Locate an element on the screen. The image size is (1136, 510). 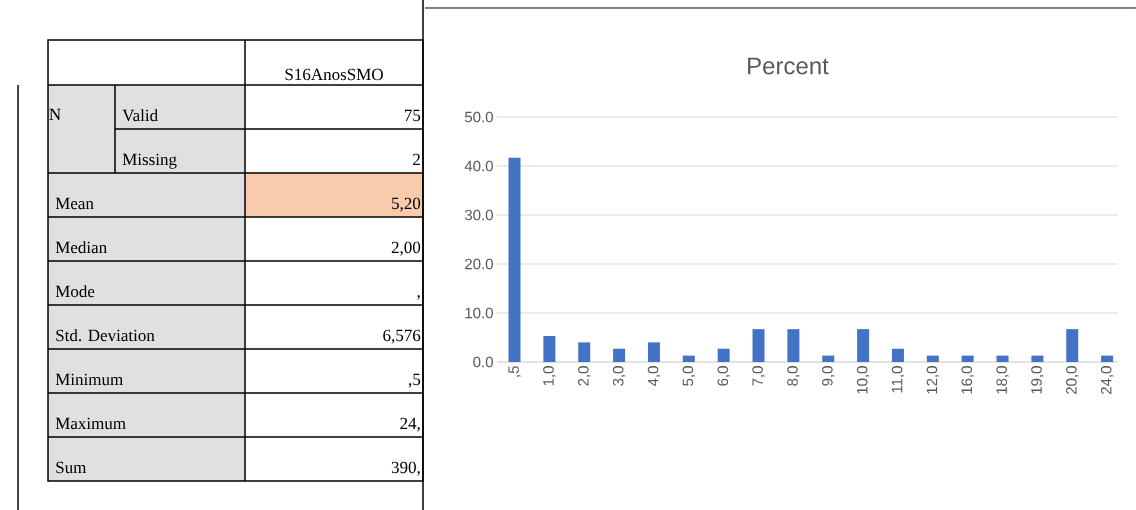
text: Median is located at coordinates (81, 247).